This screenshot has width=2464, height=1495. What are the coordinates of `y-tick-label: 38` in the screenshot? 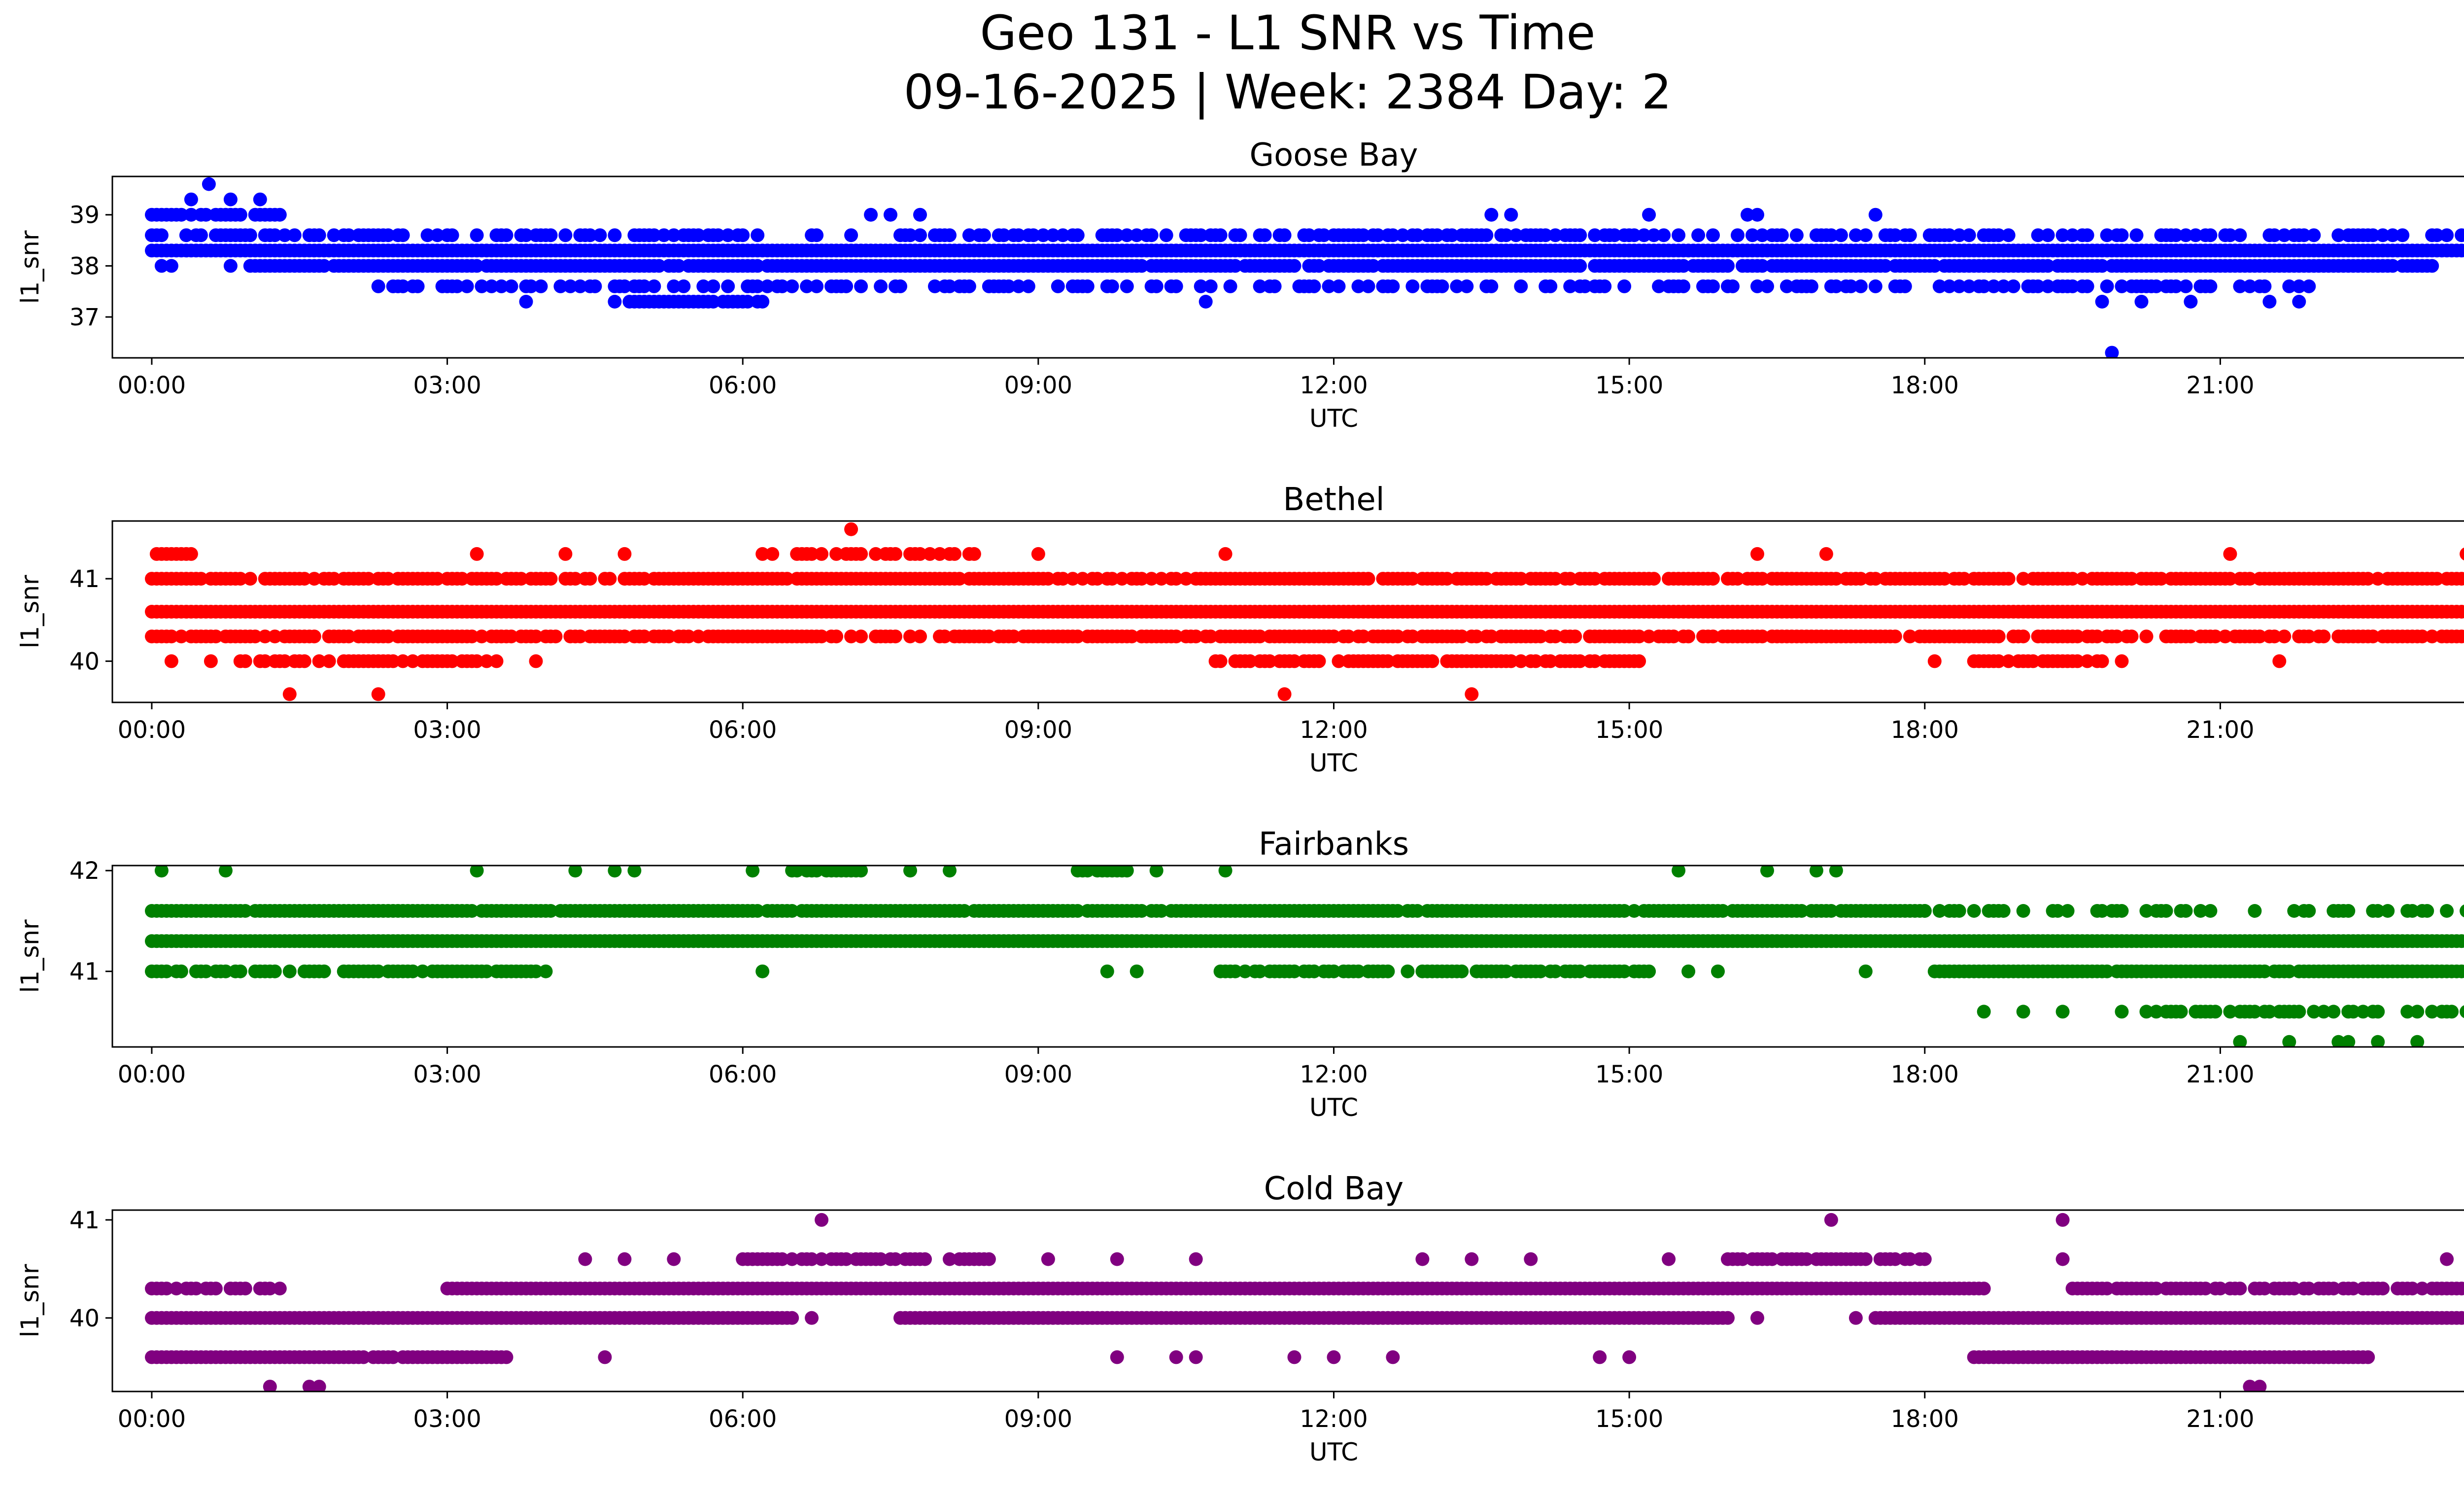 It's located at (84, 266).